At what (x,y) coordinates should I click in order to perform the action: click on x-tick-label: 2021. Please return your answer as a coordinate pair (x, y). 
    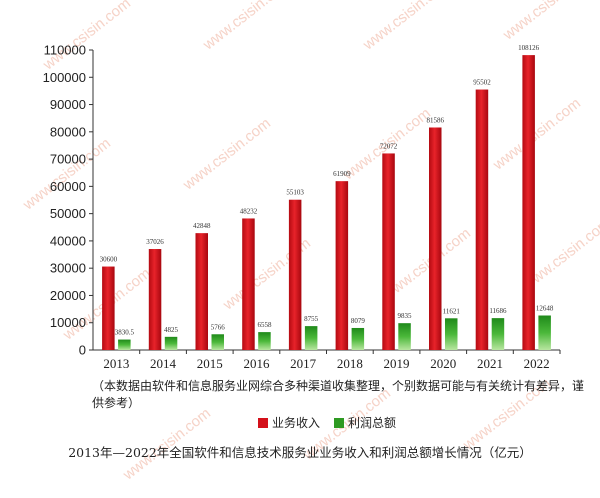
    Looking at the image, I should click on (490, 363).